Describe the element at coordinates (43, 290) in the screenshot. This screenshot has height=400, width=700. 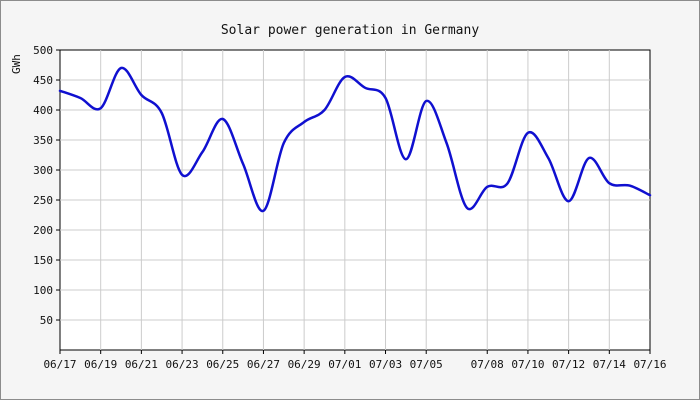
I see `y-tick-label: 100` at that location.